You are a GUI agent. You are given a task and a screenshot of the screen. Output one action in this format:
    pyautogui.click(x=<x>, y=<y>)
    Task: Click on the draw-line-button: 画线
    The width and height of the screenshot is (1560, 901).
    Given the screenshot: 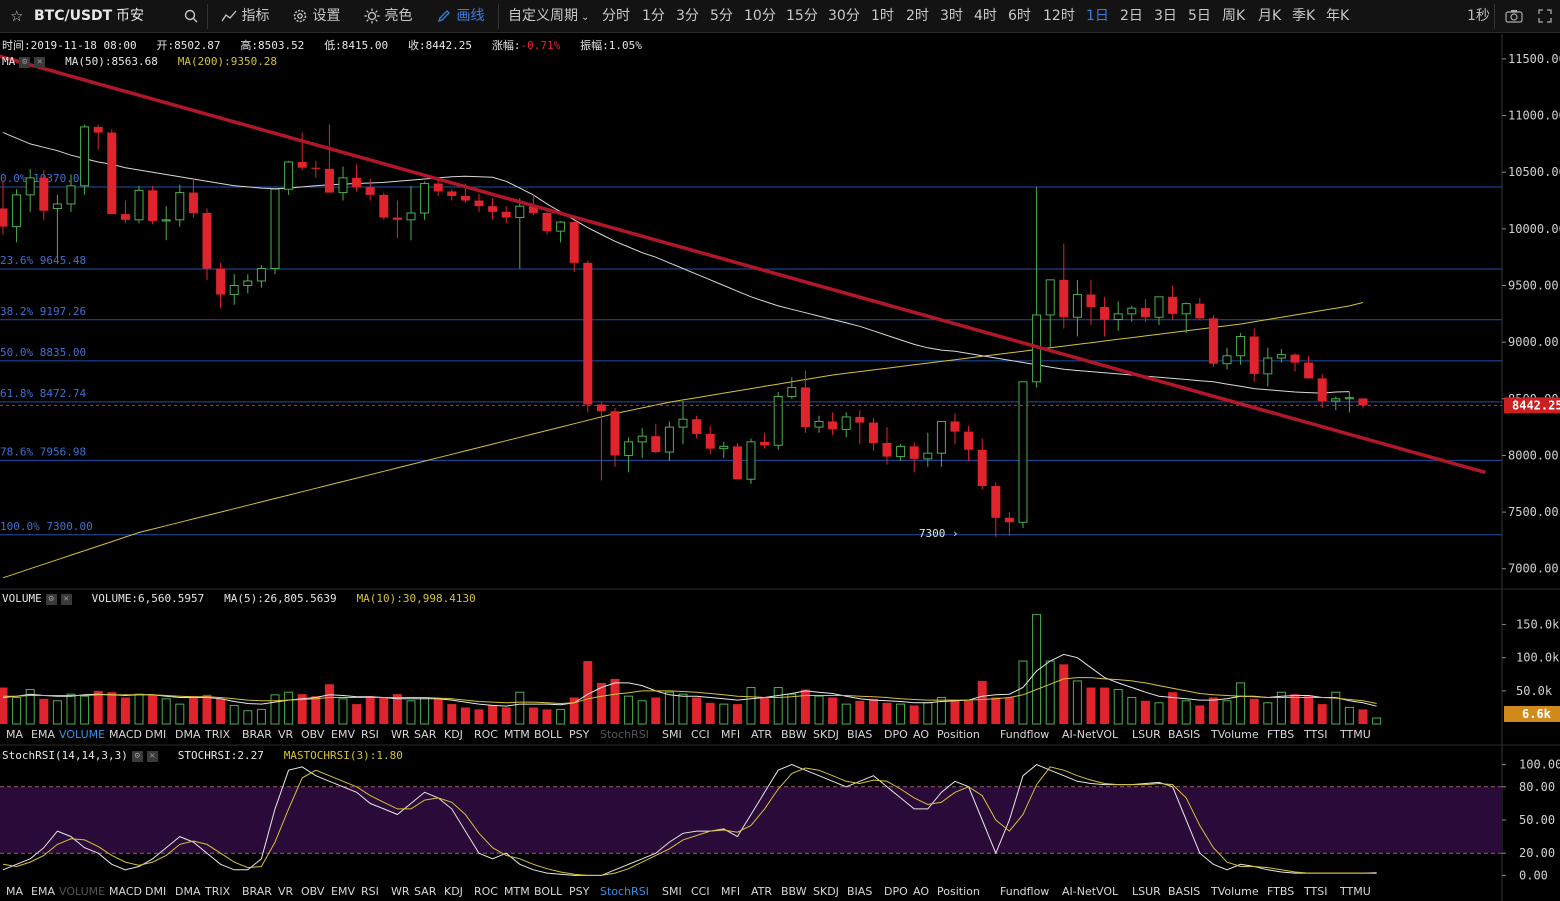 What is the action you would take?
    pyautogui.click(x=460, y=16)
    